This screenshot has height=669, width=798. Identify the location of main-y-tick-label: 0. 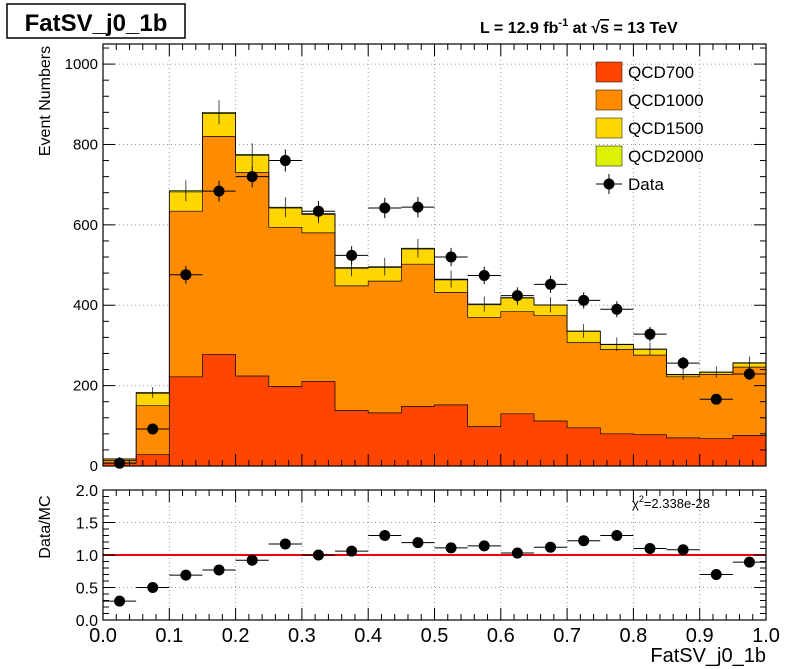
(94, 466).